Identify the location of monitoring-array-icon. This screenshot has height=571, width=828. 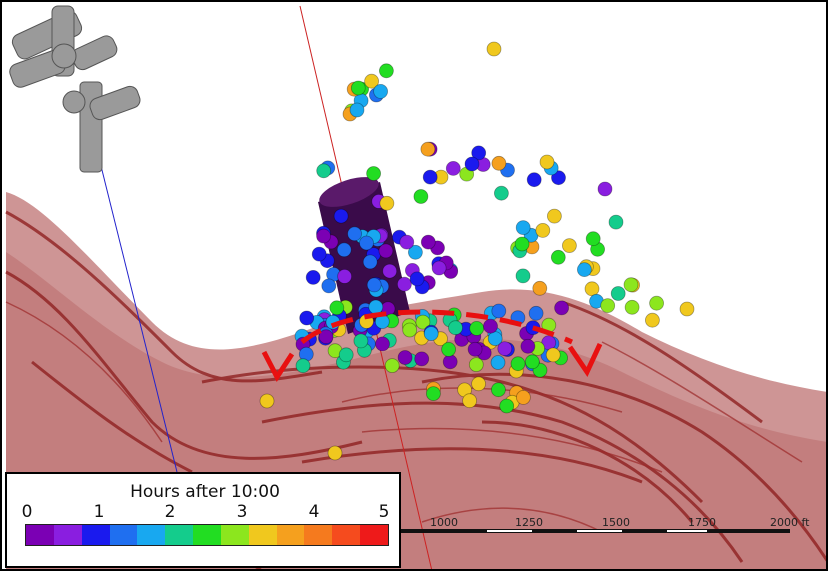
(75, 89).